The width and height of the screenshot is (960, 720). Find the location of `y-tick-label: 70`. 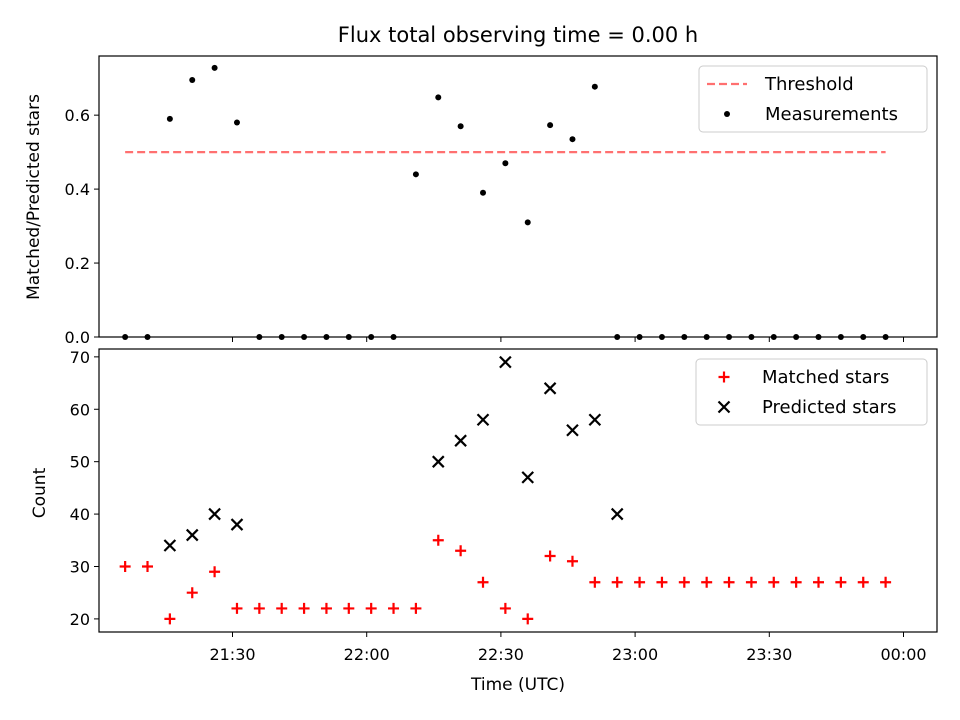

y-tick-label: 70 is located at coordinates (80, 357).